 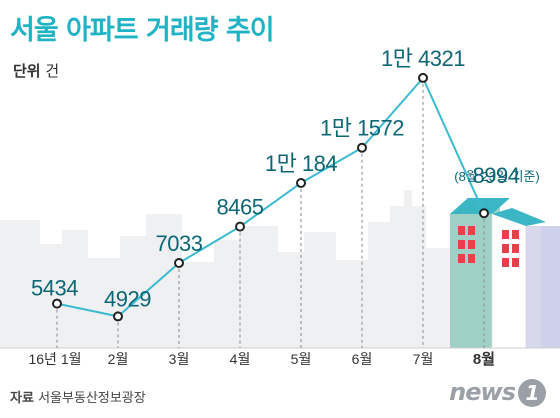 What do you see at coordinates (240, 207) in the screenshot?
I see `data-label: 8465` at bounding box center [240, 207].